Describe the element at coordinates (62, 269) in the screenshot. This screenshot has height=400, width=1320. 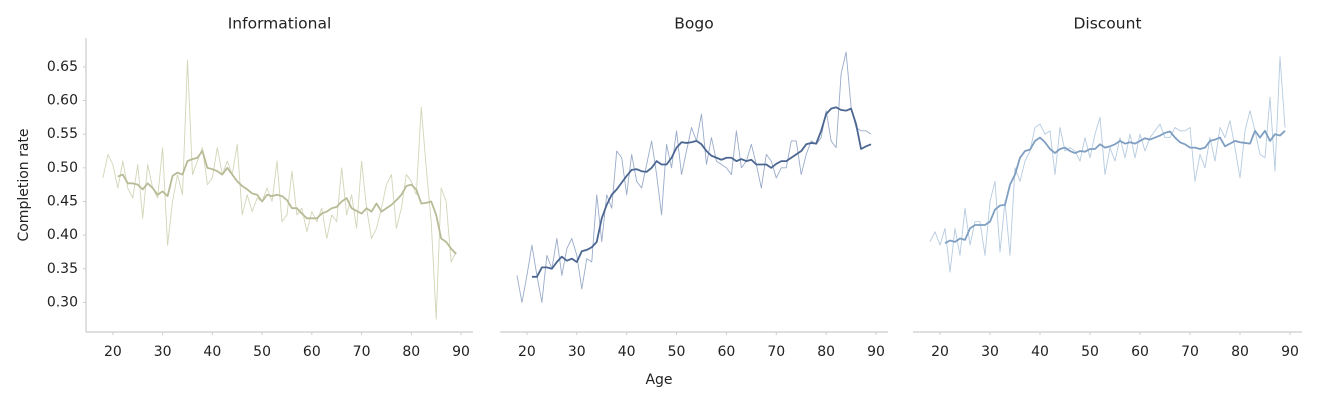
I see `y-tick-label: 0.35` at that location.